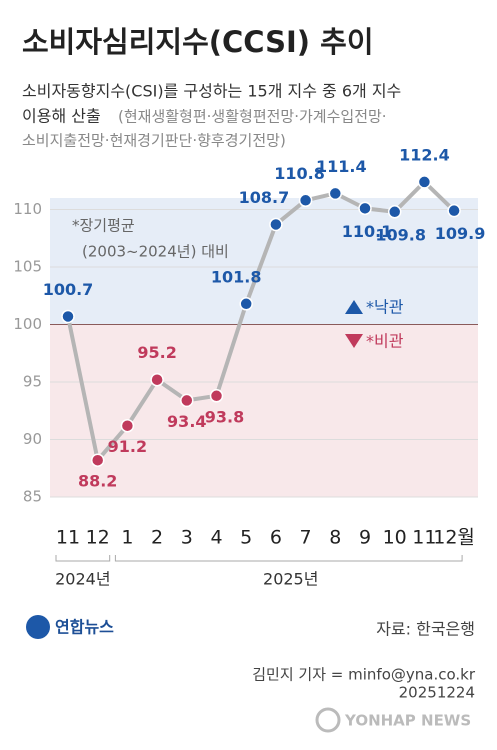 This screenshot has height=750, width=497. What do you see at coordinates (460, 233) in the screenshot?
I see `data-label: 109.9` at bounding box center [460, 233].